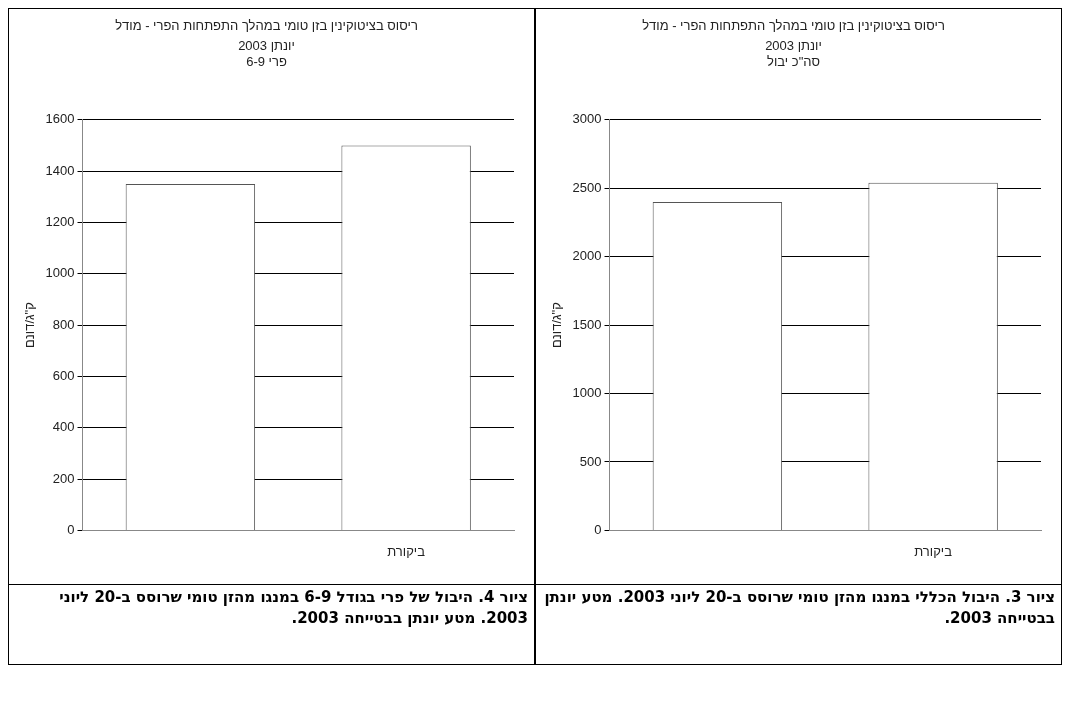 This screenshot has width=1070, height=702. Describe the element at coordinates (587, 256) in the screenshot. I see `y-tick-label: 2000` at that location.